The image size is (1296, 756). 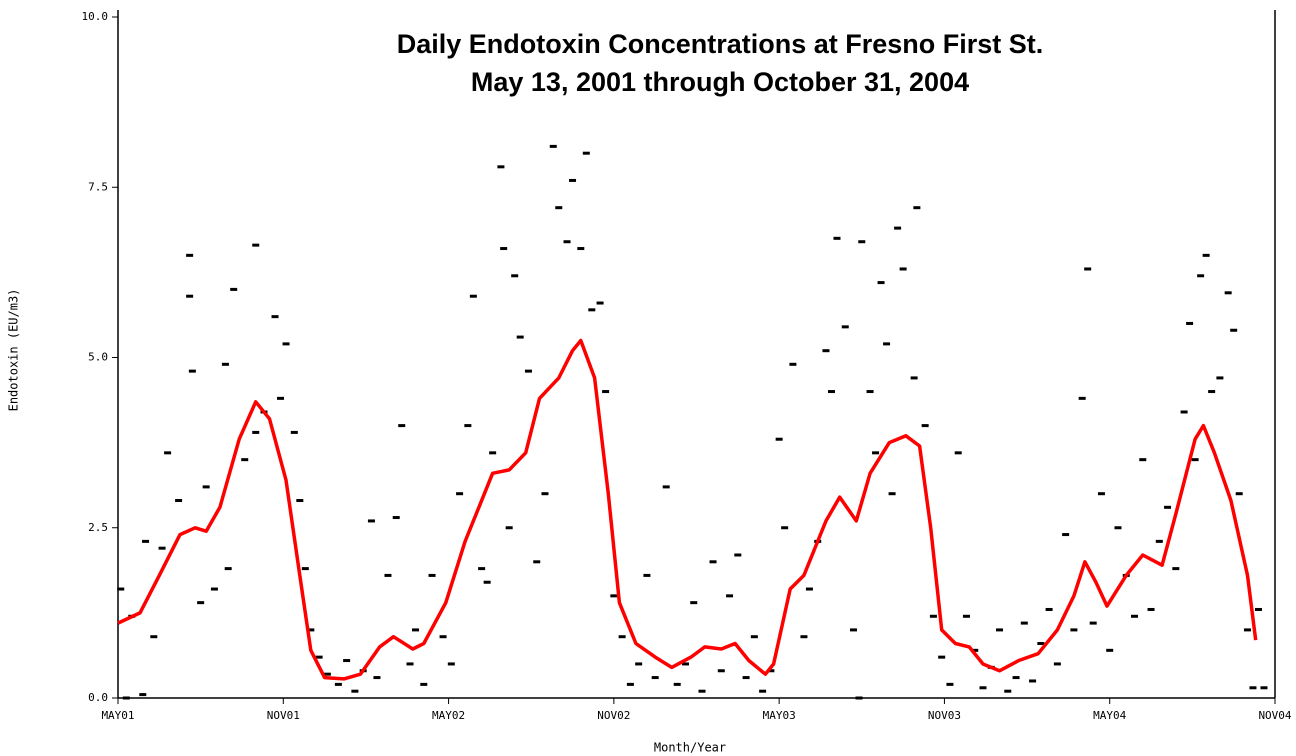 I want to click on y-tick-label: 5.0, so click(x=98, y=357).